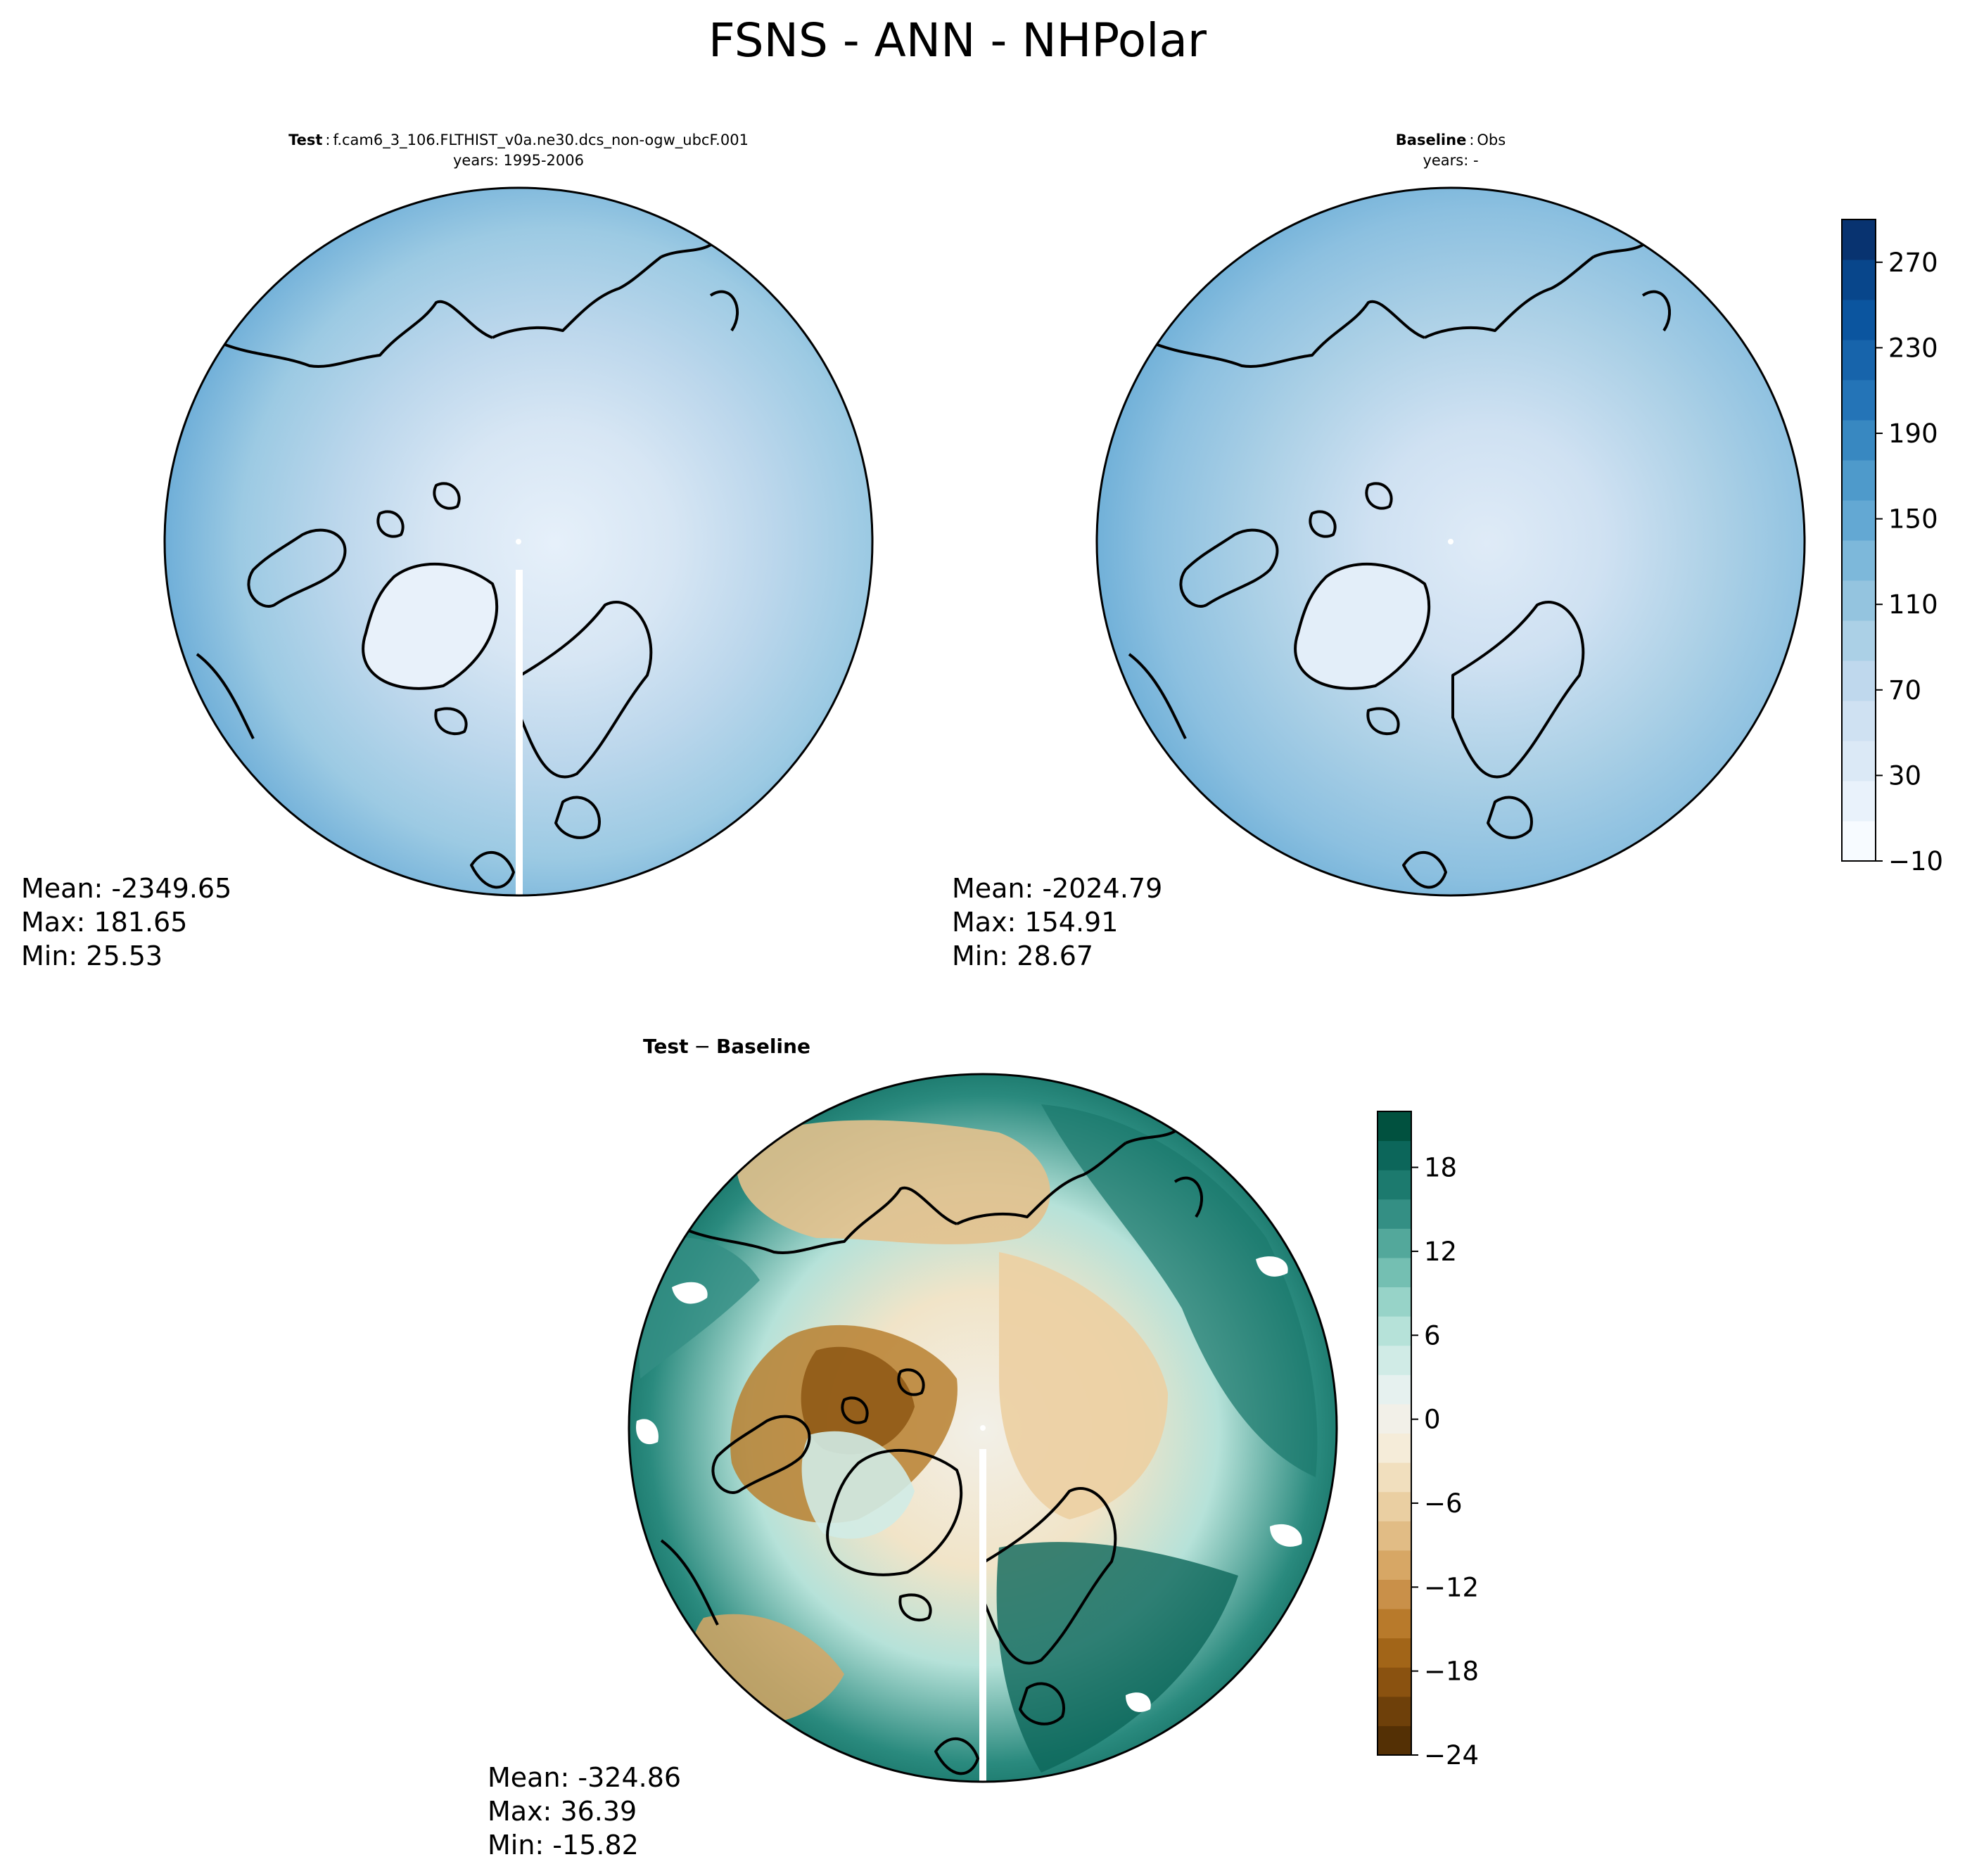  I want to click on colorbar-tick-label: 70, so click(1905, 690).